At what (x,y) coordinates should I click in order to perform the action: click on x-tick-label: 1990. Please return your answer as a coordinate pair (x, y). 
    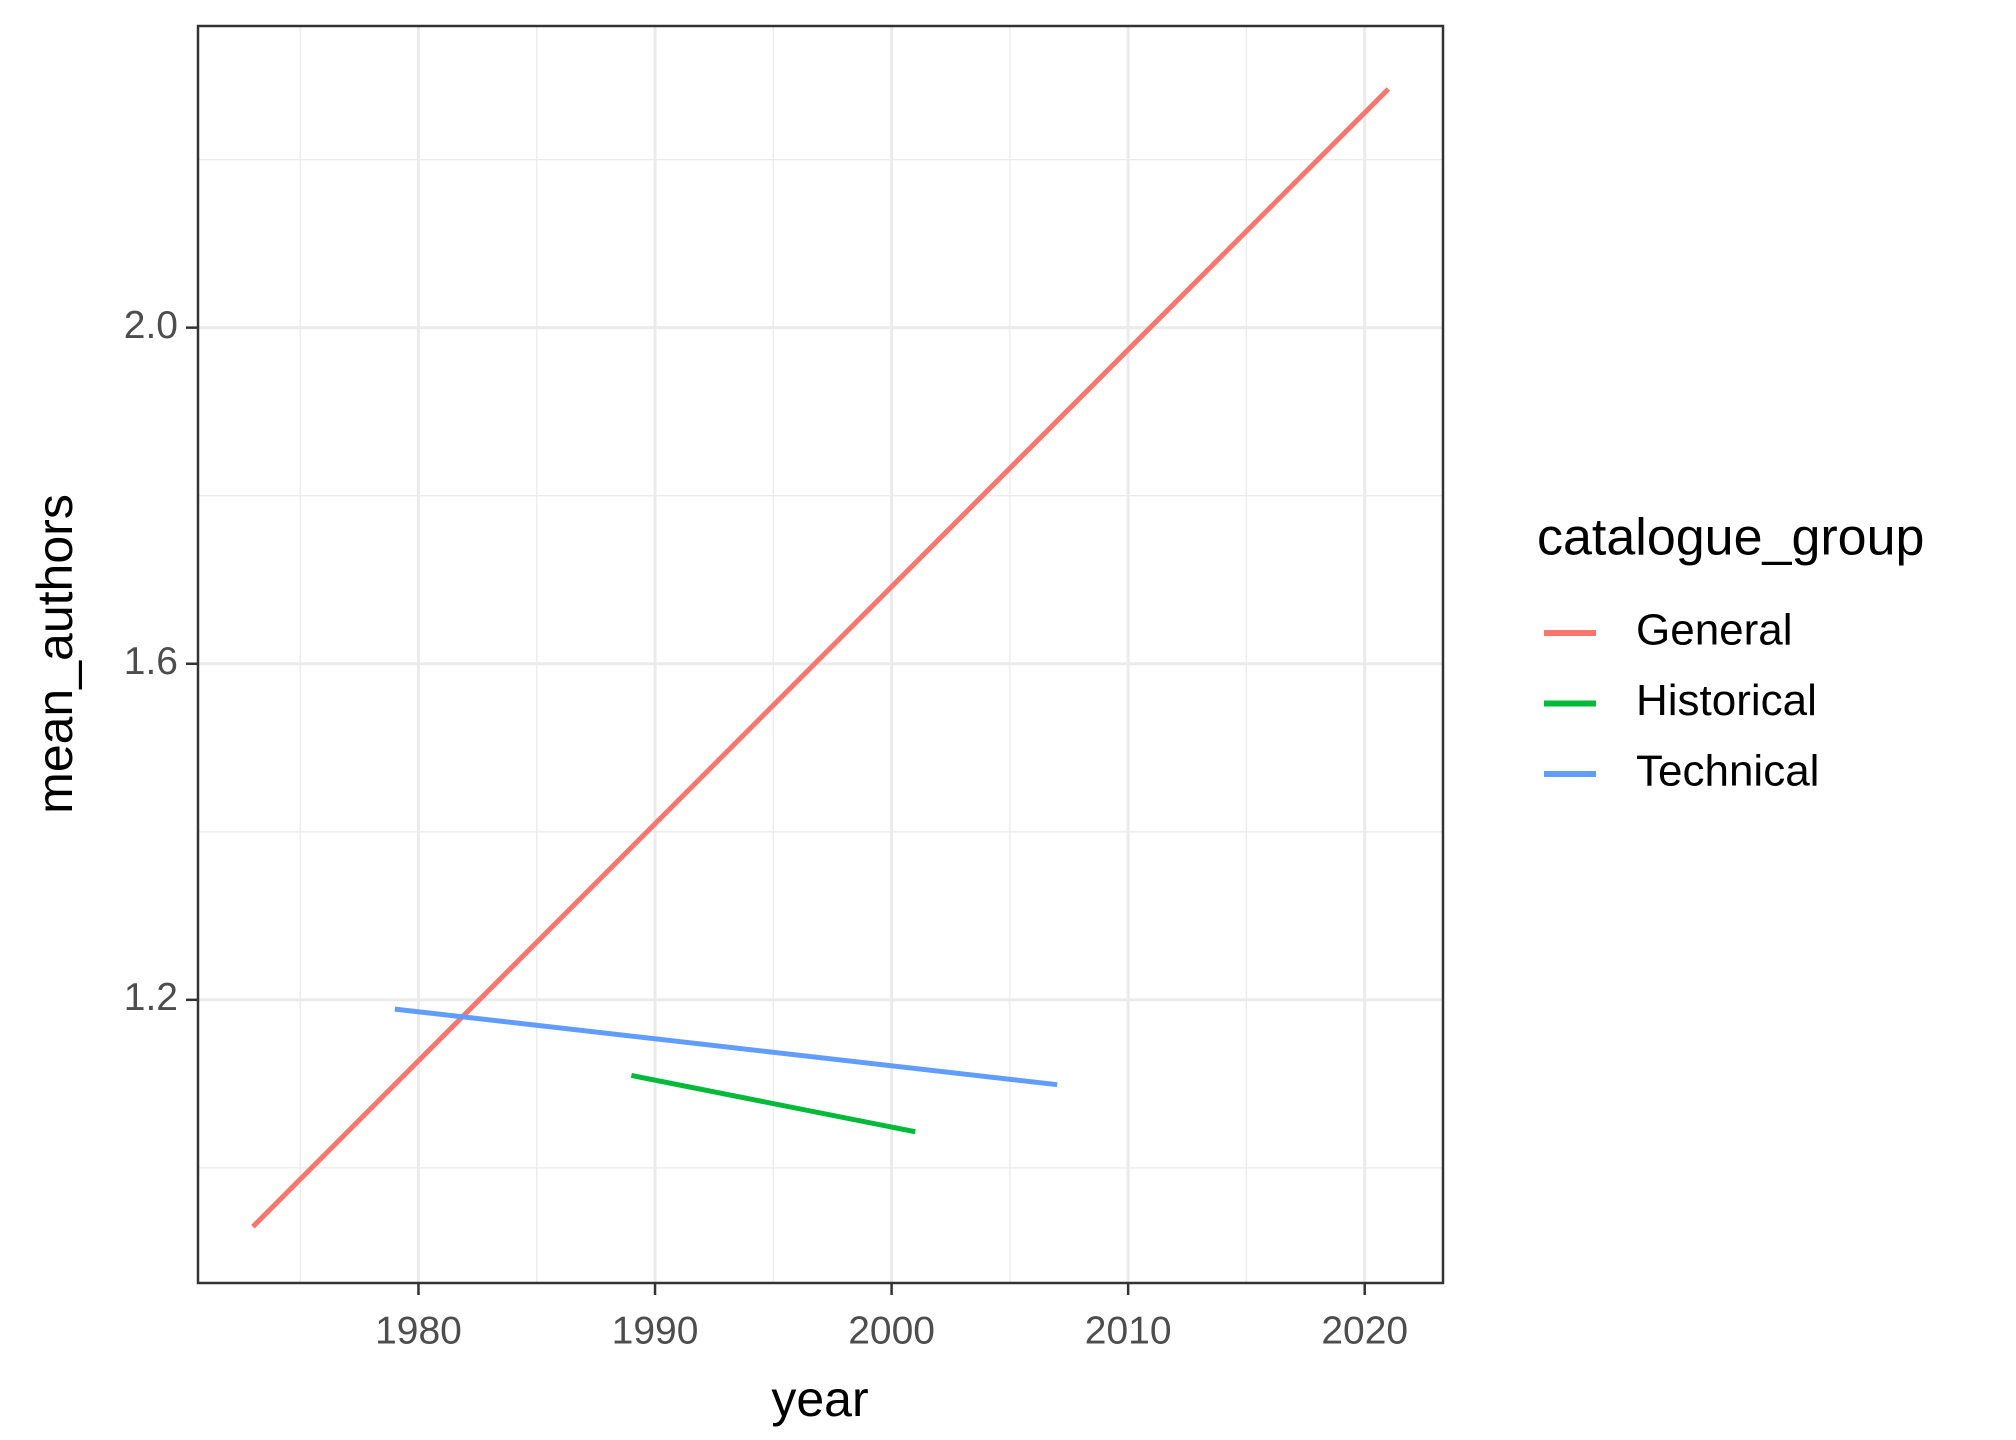
    Looking at the image, I should click on (655, 1330).